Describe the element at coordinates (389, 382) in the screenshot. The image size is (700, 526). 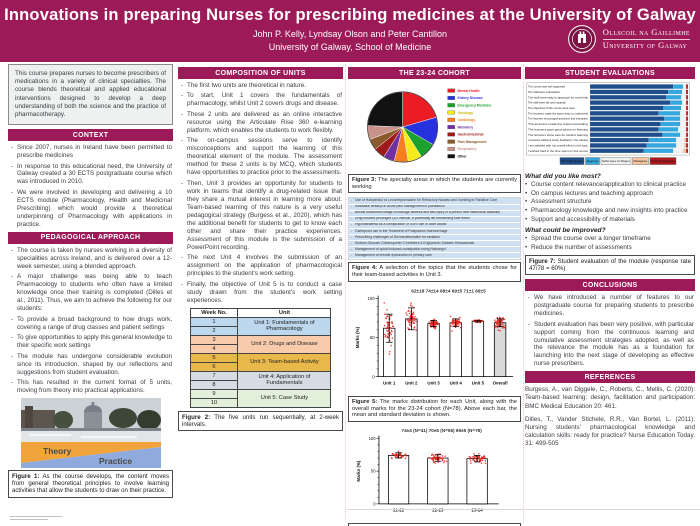
I see `svg-text: Unit 1` at that location.